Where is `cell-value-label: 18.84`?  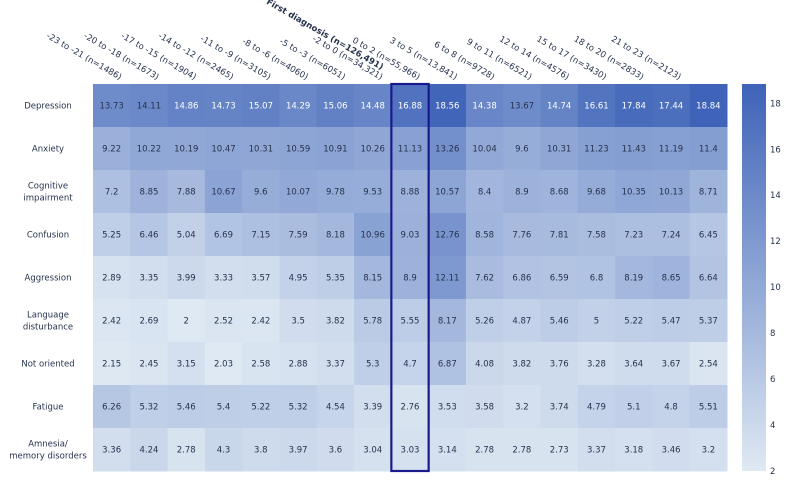
cell-value-label: 18.84 is located at coordinates (708, 107).